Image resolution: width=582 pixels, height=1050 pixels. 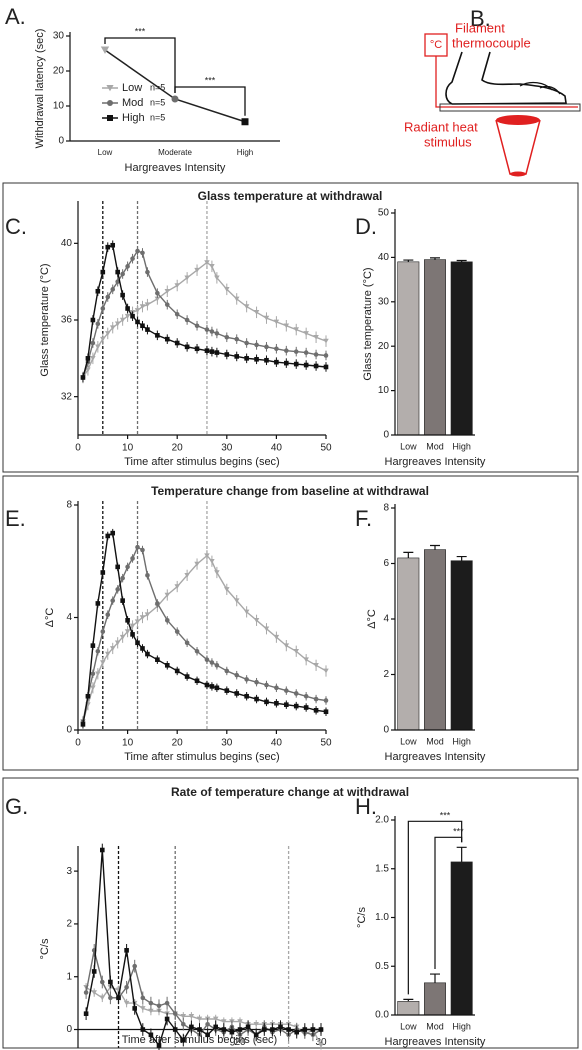 What do you see at coordinates (227, 448) in the screenshot?
I see `x-tick-label: 30` at bounding box center [227, 448].